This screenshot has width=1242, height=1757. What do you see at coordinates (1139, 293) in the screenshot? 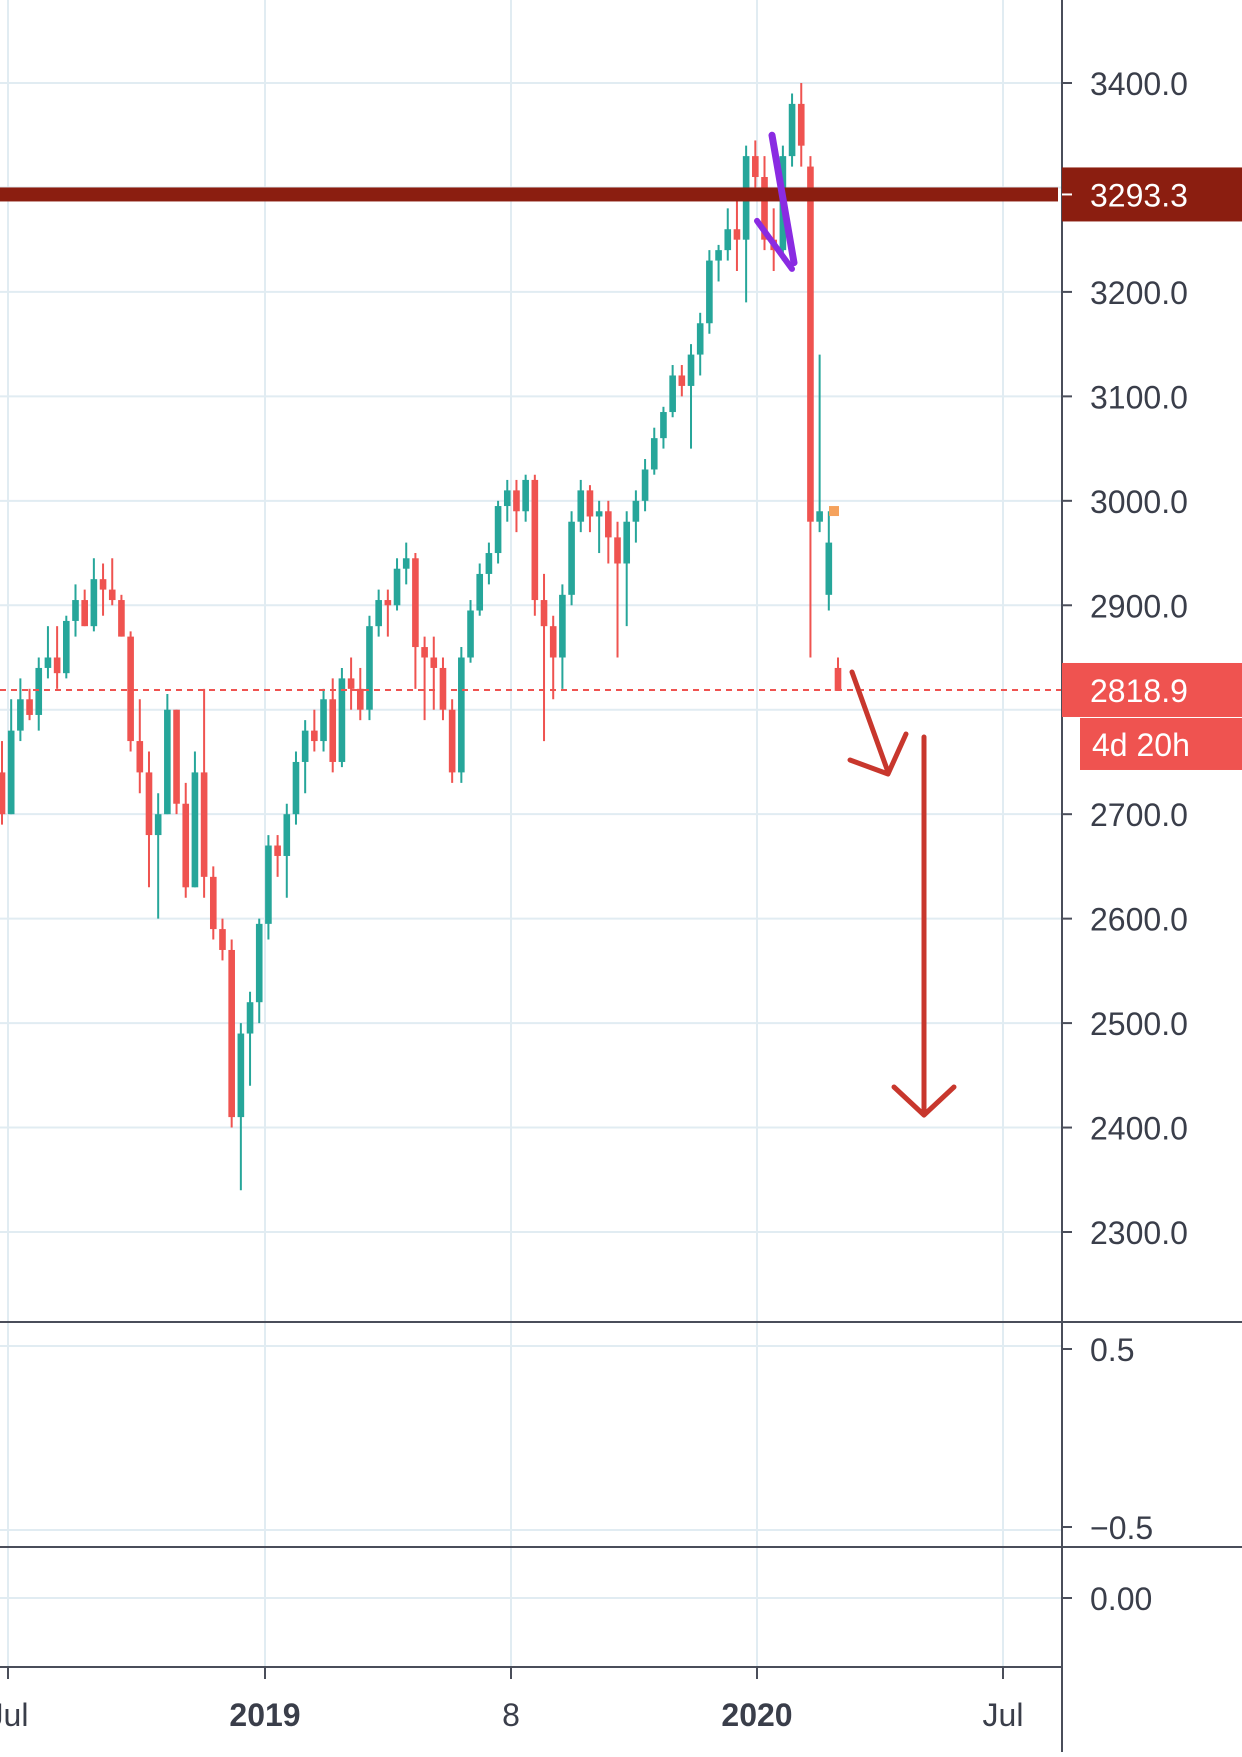
I see `price-tick-label: 3200.0` at bounding box center [1139, 293].